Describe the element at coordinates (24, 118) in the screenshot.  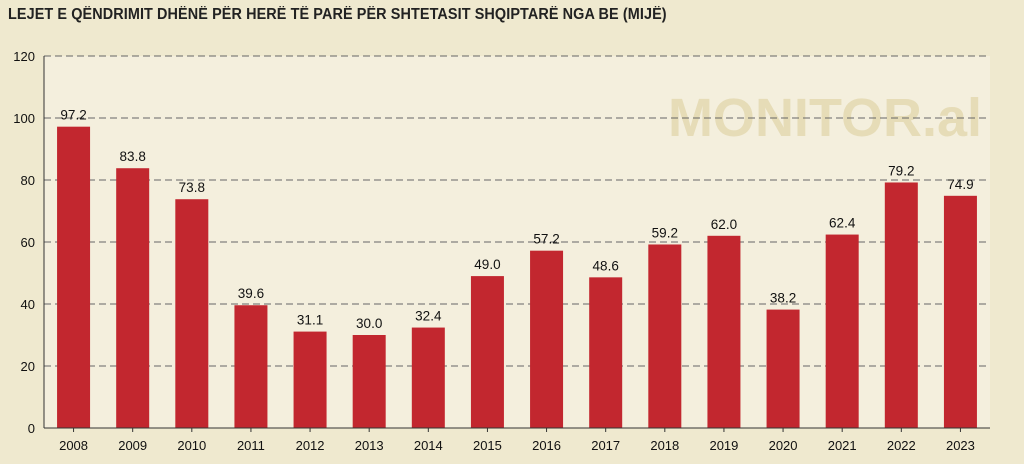
I see `y-tick-label: 100` at that location.